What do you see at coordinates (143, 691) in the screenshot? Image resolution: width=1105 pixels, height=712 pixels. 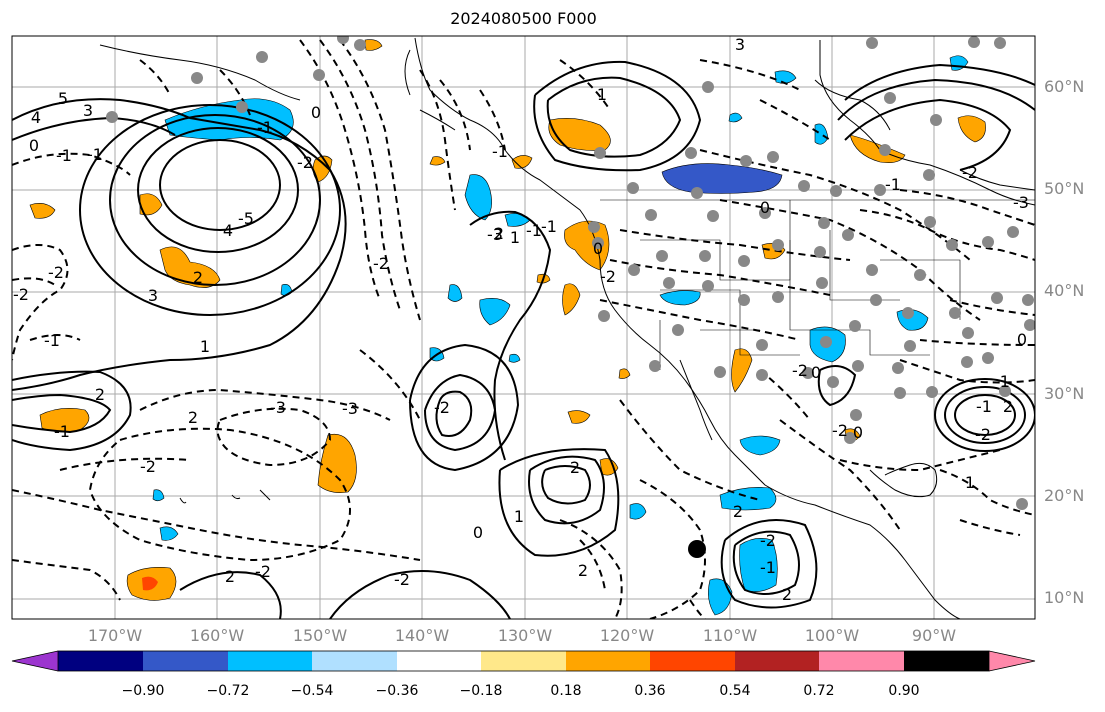 I see `colorbar-tick-label: −0.90` at bounding box center [143, 691].